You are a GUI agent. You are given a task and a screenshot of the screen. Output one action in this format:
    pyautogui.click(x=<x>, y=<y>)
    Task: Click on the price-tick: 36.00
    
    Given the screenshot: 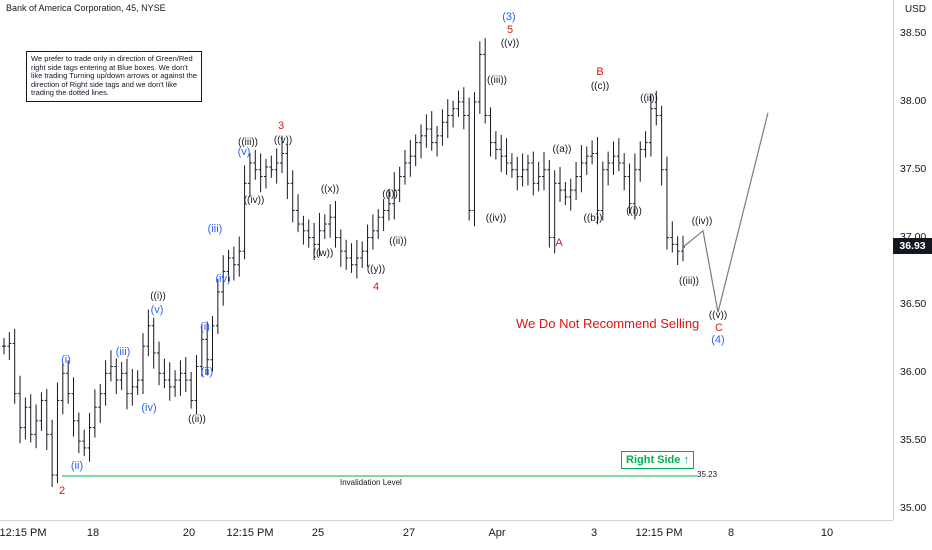 What is the action you would take?
    pyautogui.click(x=913, y=372)
    